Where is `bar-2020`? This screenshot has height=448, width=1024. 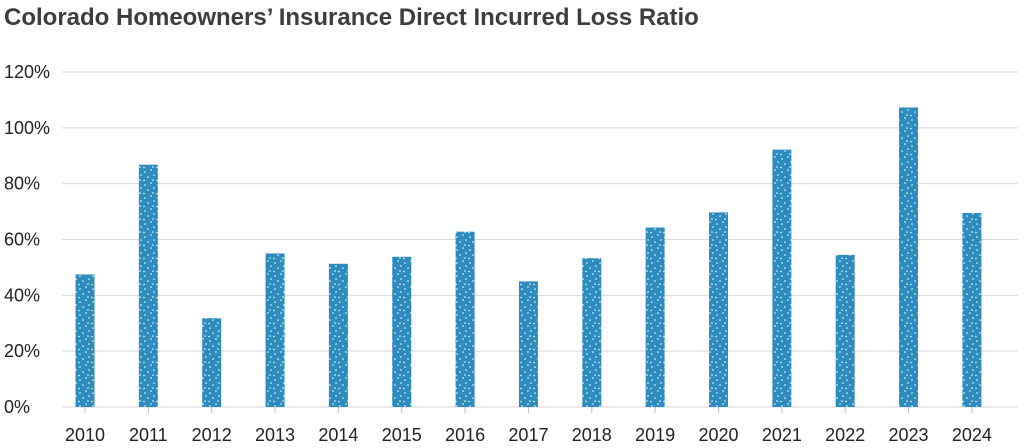 bar-2020 is located at coordinates (718, 309).